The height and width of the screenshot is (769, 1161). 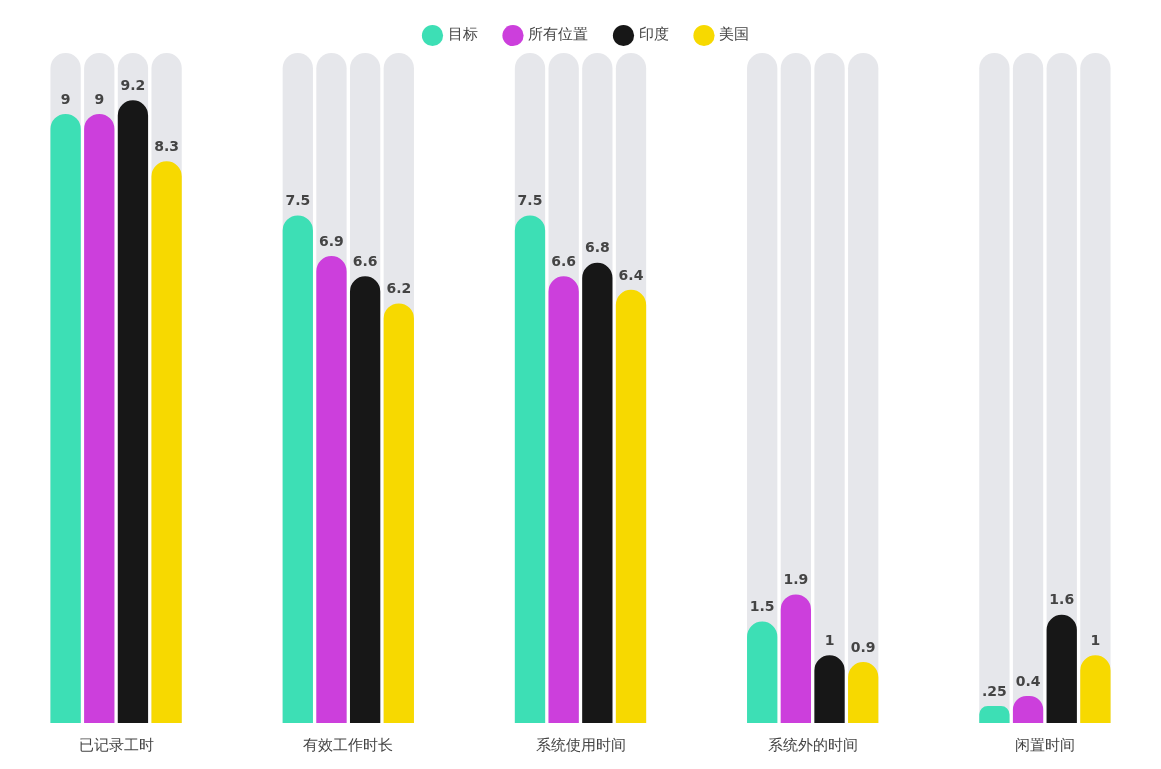 I want to click on data-label: .25, so click(x=994, y=690).